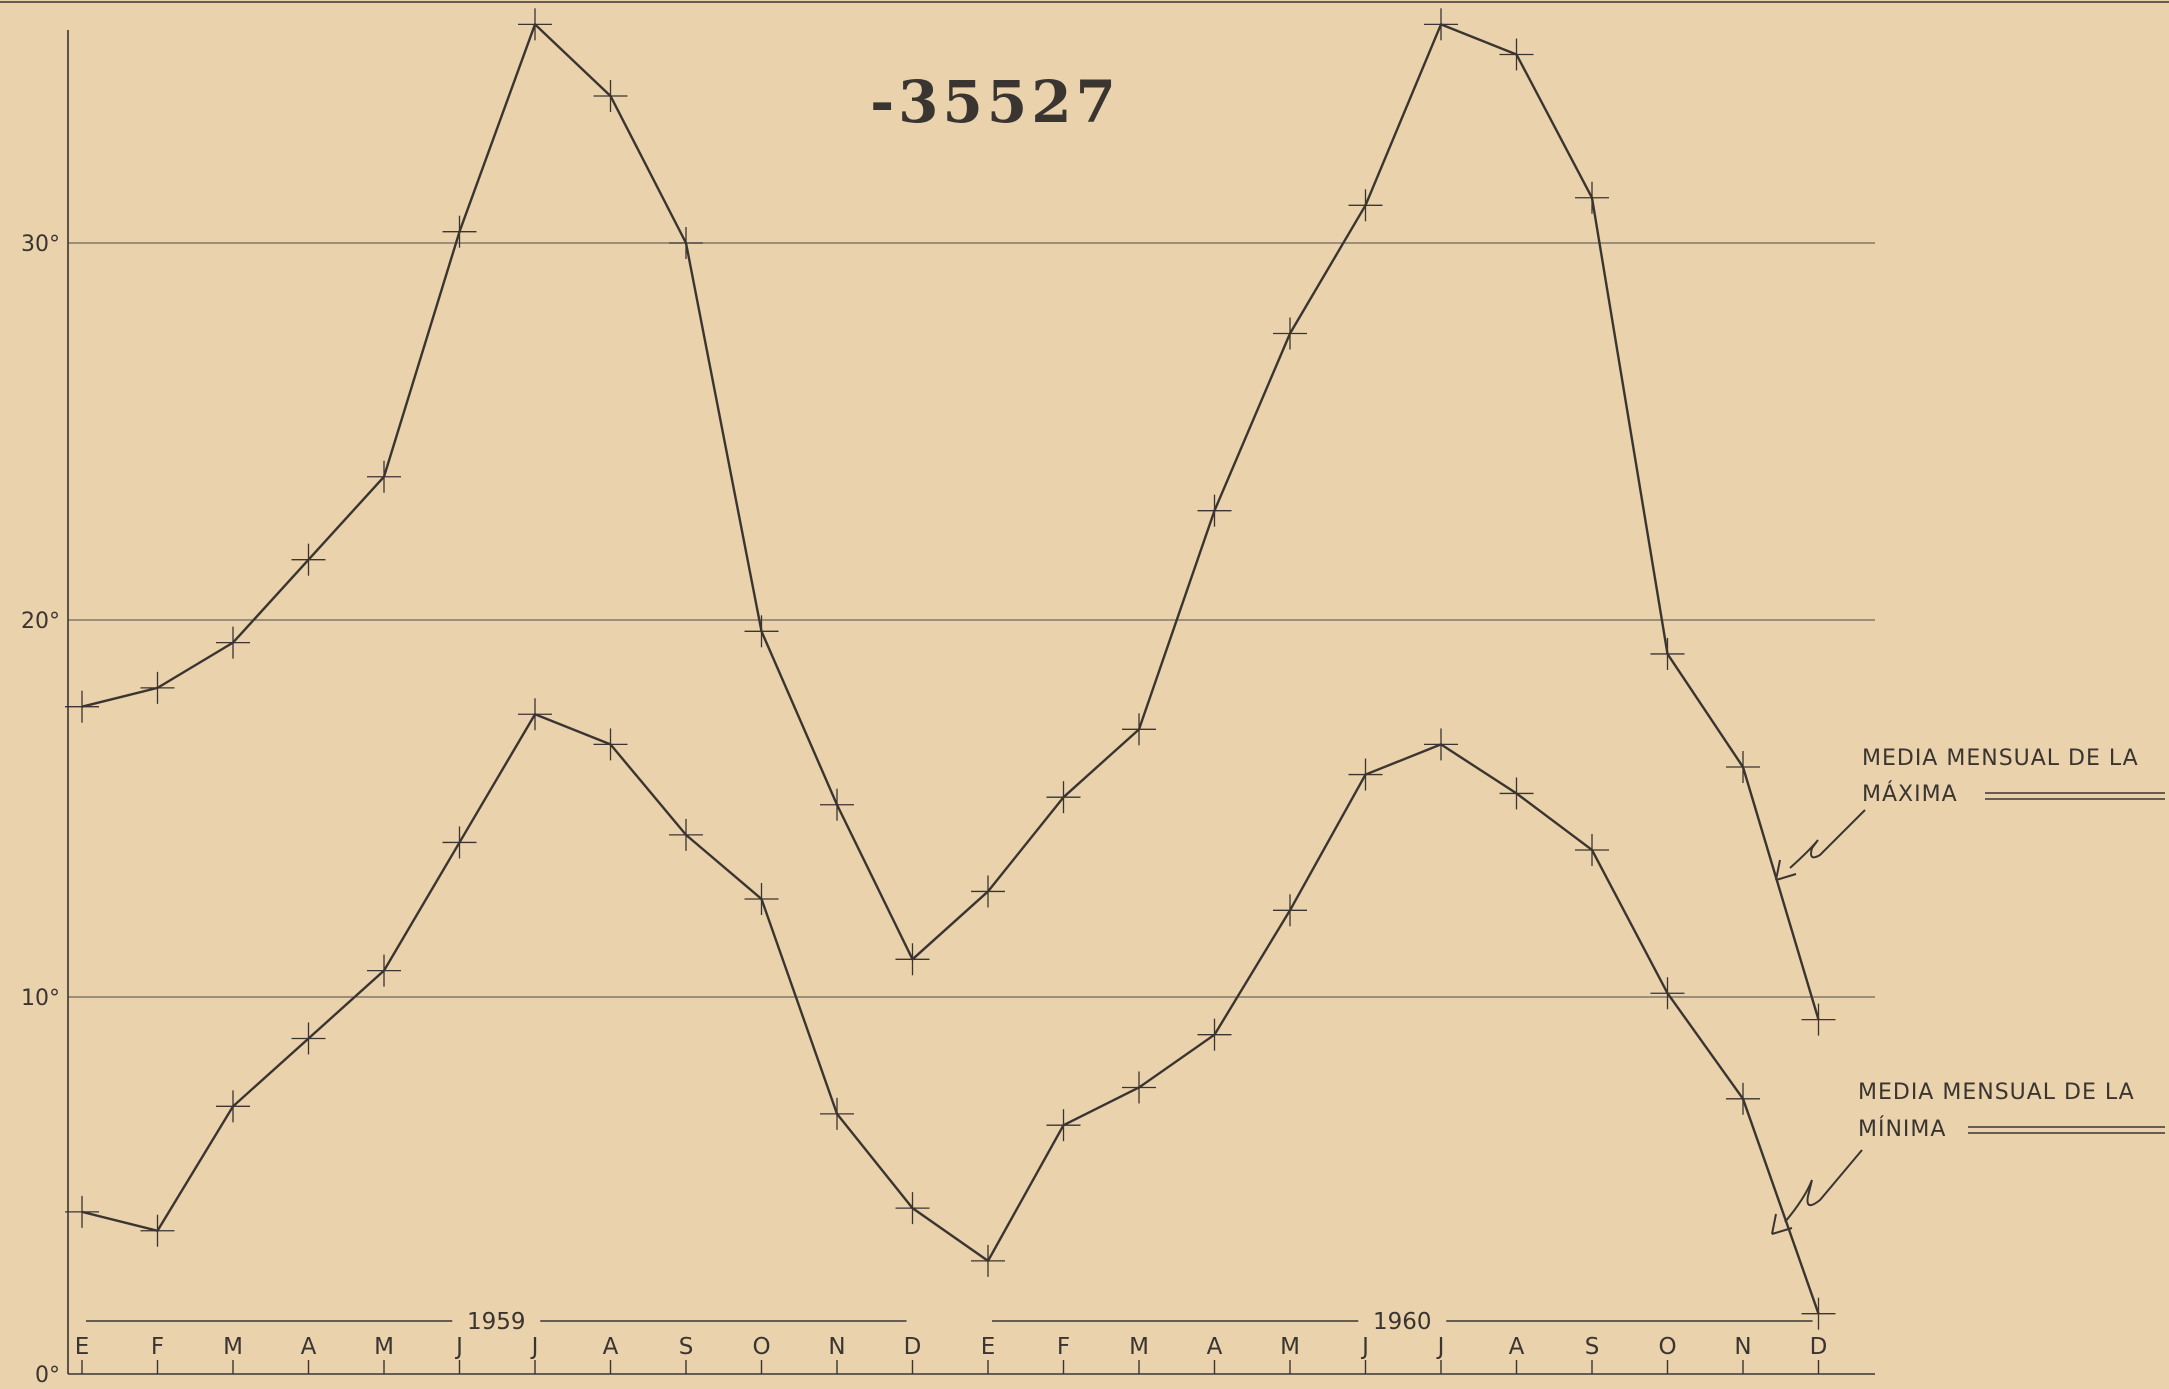 The image size is (2169, 1389). I want to click on y-tick-label: 0°, so click(47, 1373).